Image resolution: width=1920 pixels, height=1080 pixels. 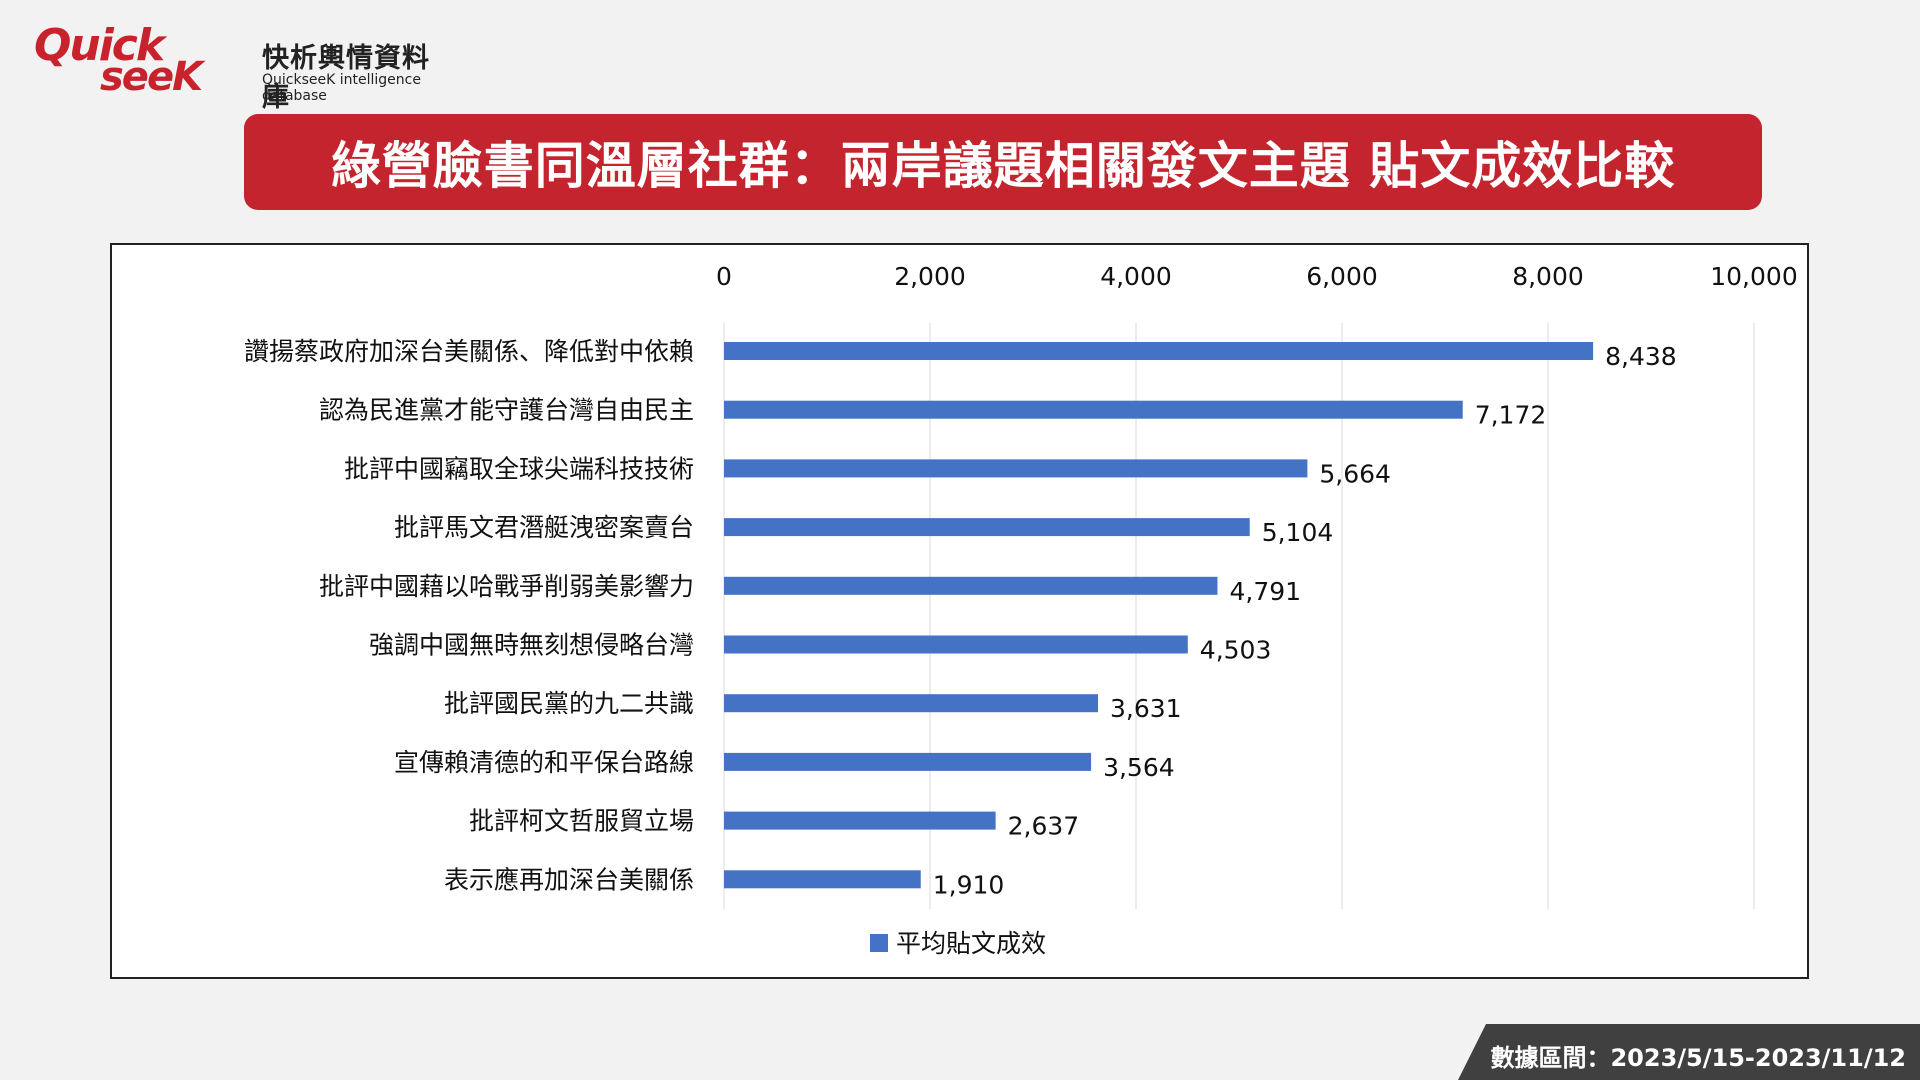 What do you see at coordinates (1003, 162) in the screenshot?
I see `page-title: 綠營臉書同溫層社群：兩岸議題相關發文主題 貼文成效比較` at bounding box center [1003, 162].